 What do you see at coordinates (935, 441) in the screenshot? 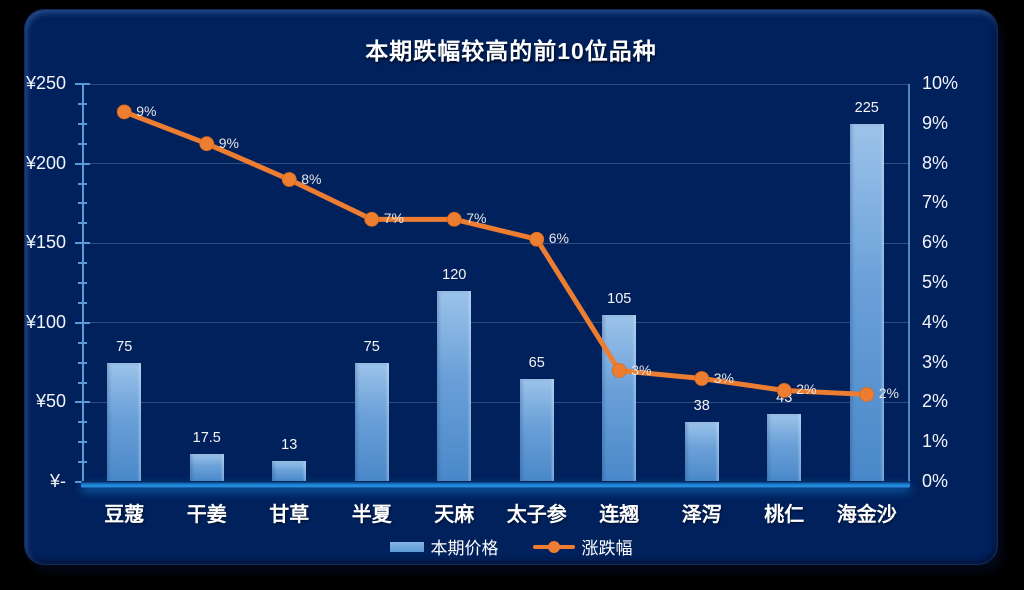
I see `secondary-axis-label: 1%` at bounding box center [935, 441].